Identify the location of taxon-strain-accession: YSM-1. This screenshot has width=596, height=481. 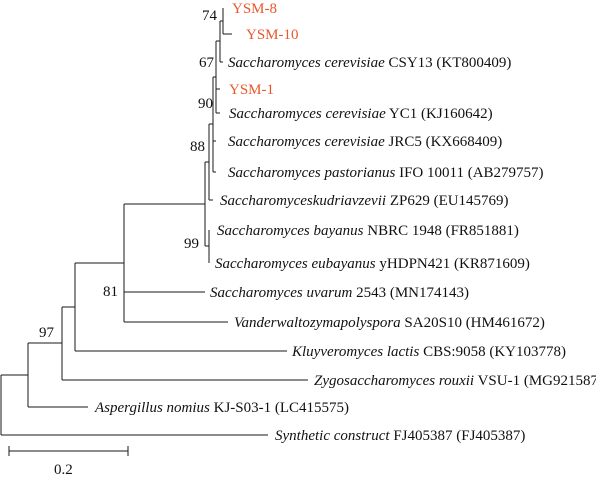
(251, 90).